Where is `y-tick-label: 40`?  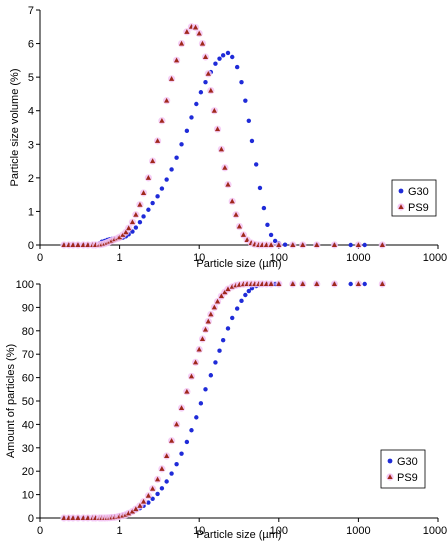
y-tick-label: 40 is located at coordinates (28, 425).